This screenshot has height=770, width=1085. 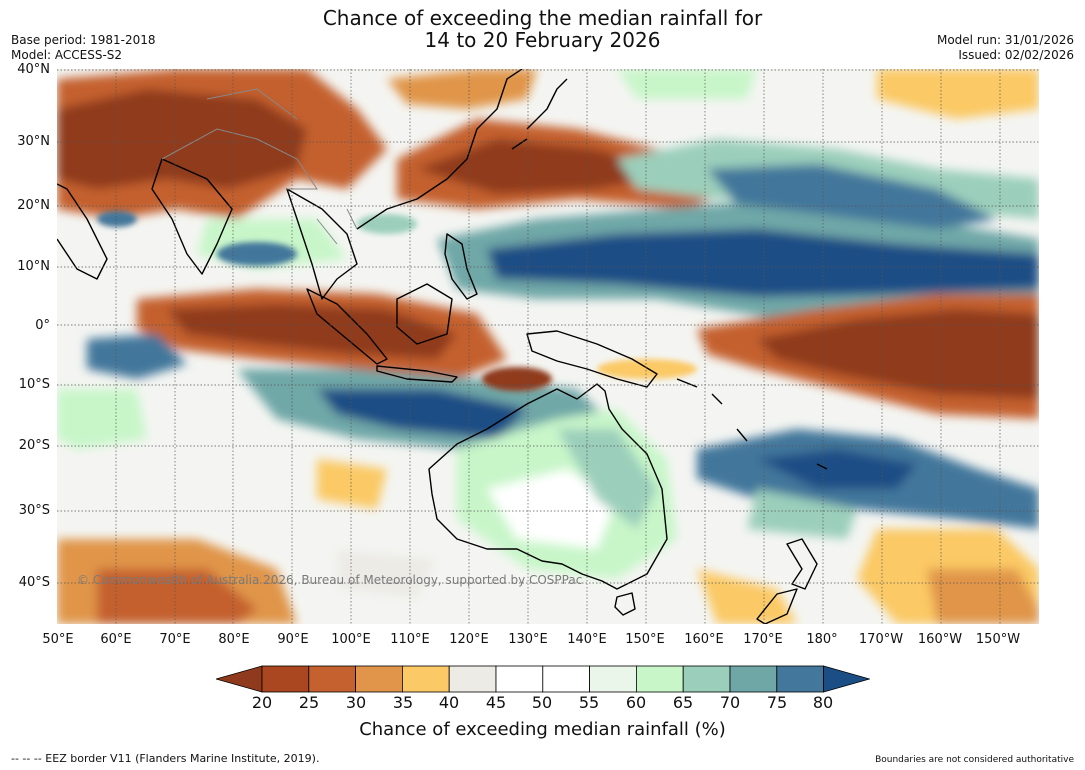 What do you see at coordinates (309, 702) in the screenshot?
I see `colorbar-tick-label: 25` at bounding box center [309, 702].